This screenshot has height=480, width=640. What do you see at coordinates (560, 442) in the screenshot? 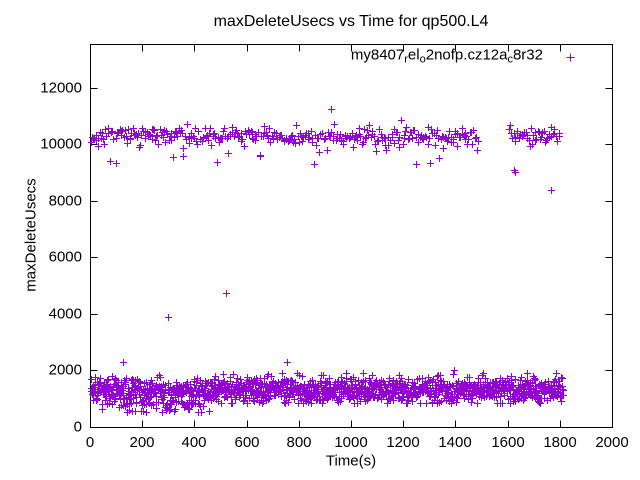
I see `x-tick-label: 1800` at bounding box center [560, 442].